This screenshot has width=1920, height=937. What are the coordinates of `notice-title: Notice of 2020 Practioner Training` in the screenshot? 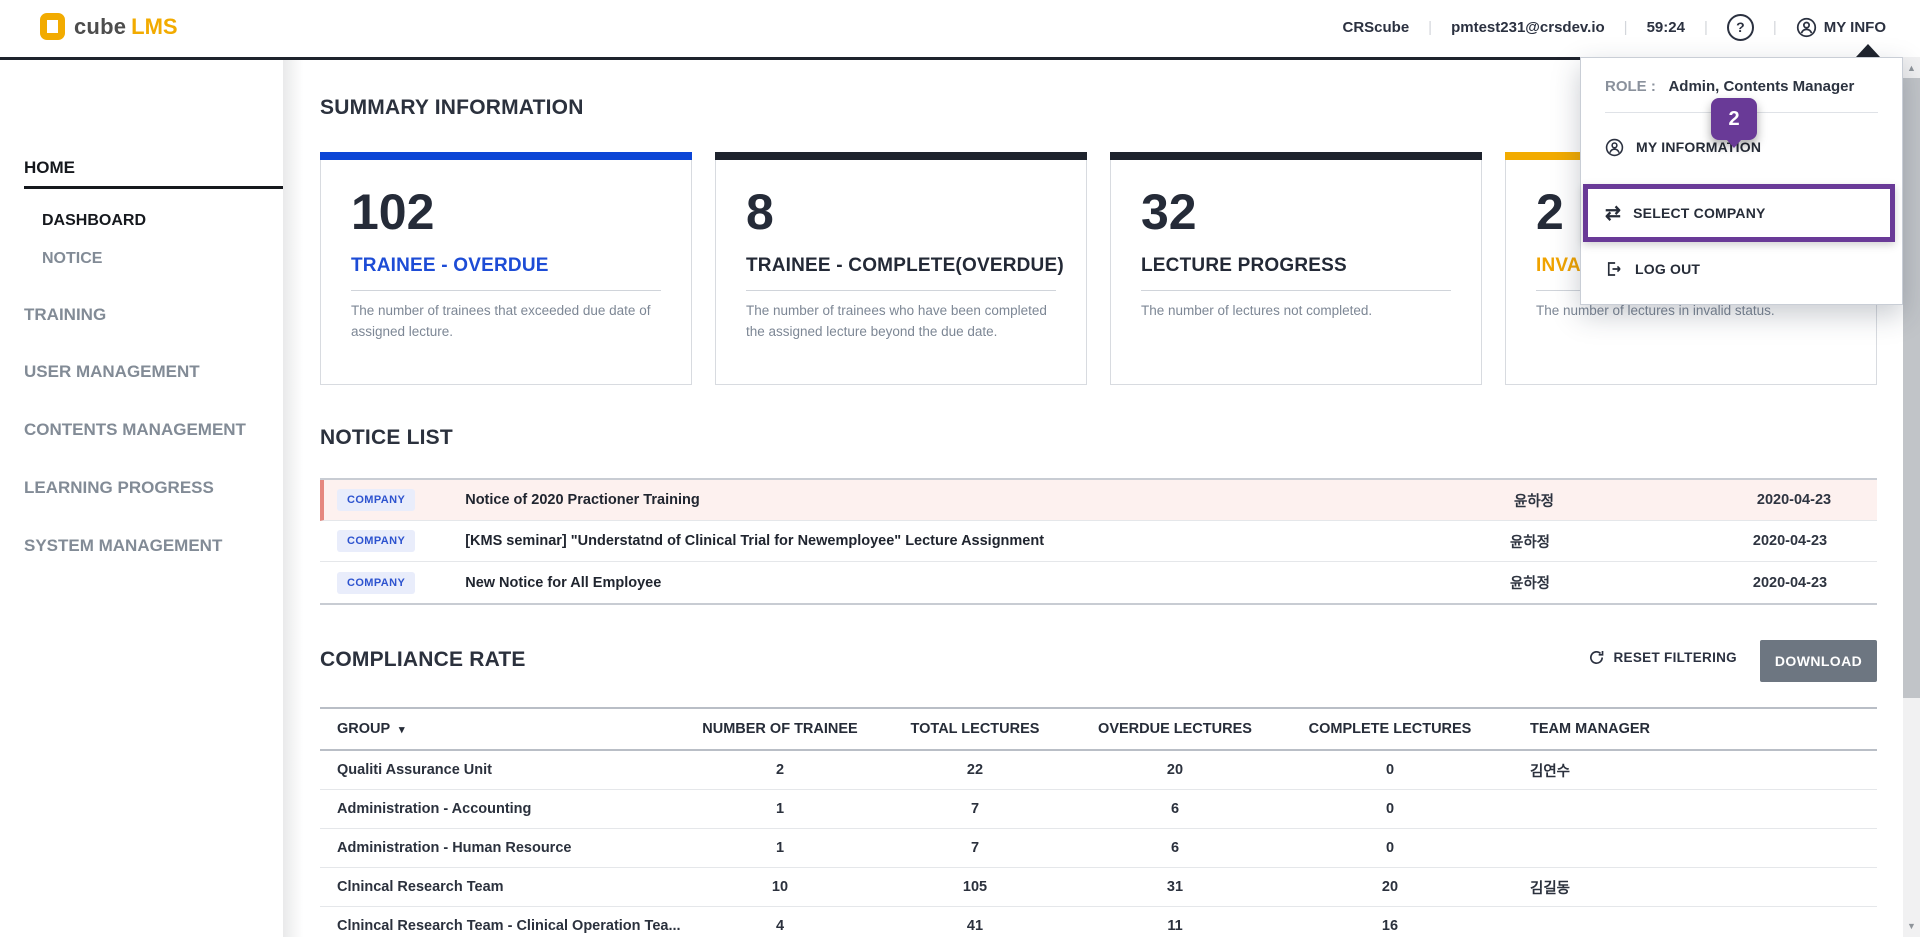 It's located at (582, 500).